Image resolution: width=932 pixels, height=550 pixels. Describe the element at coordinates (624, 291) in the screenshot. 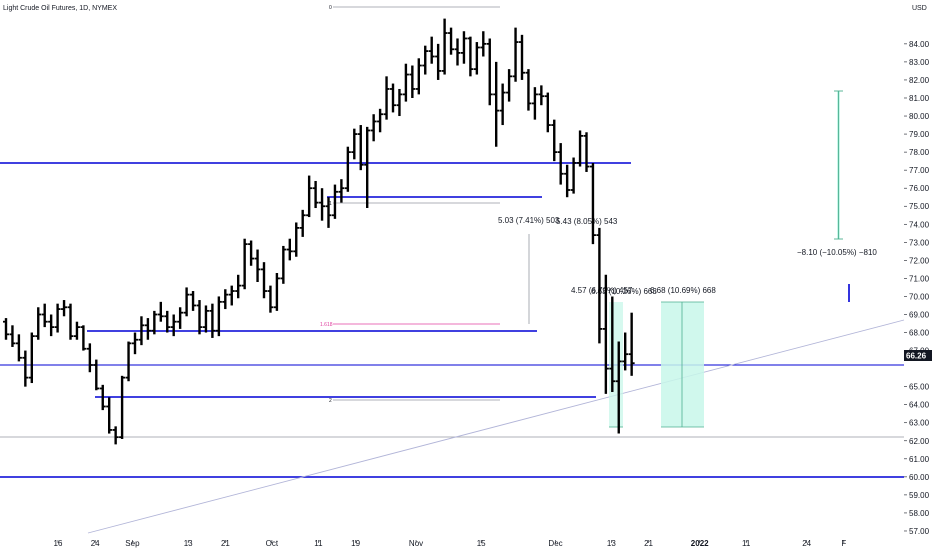

I see `measure-label-663: 6.63 (10.26%) 663` at that location.